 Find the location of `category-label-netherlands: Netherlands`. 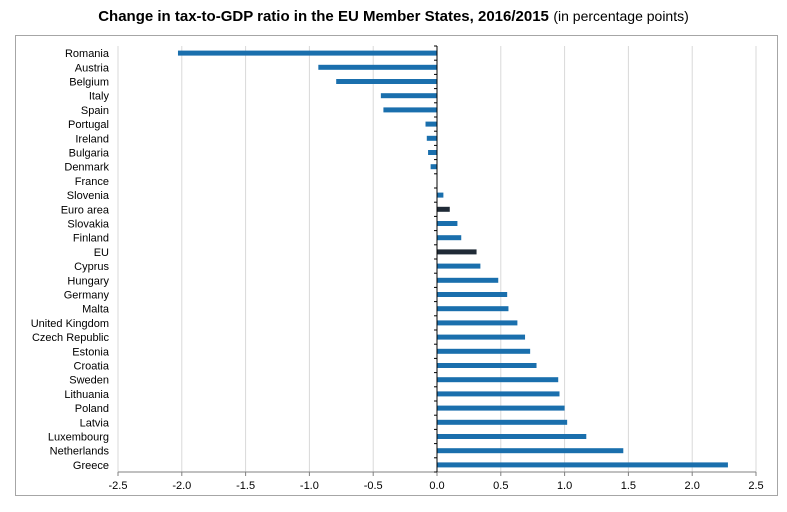

category-label-netherlands: Netherlands is located at coordinates (80, 452).